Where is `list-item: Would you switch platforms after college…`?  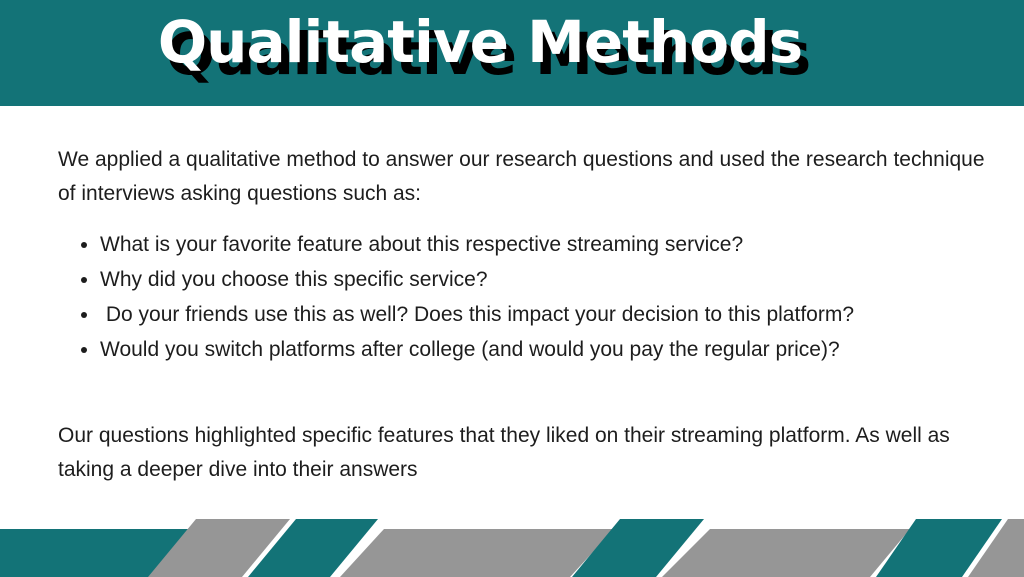
list-item: Would you switch platforms after college… is located at coordinates (544, 349).